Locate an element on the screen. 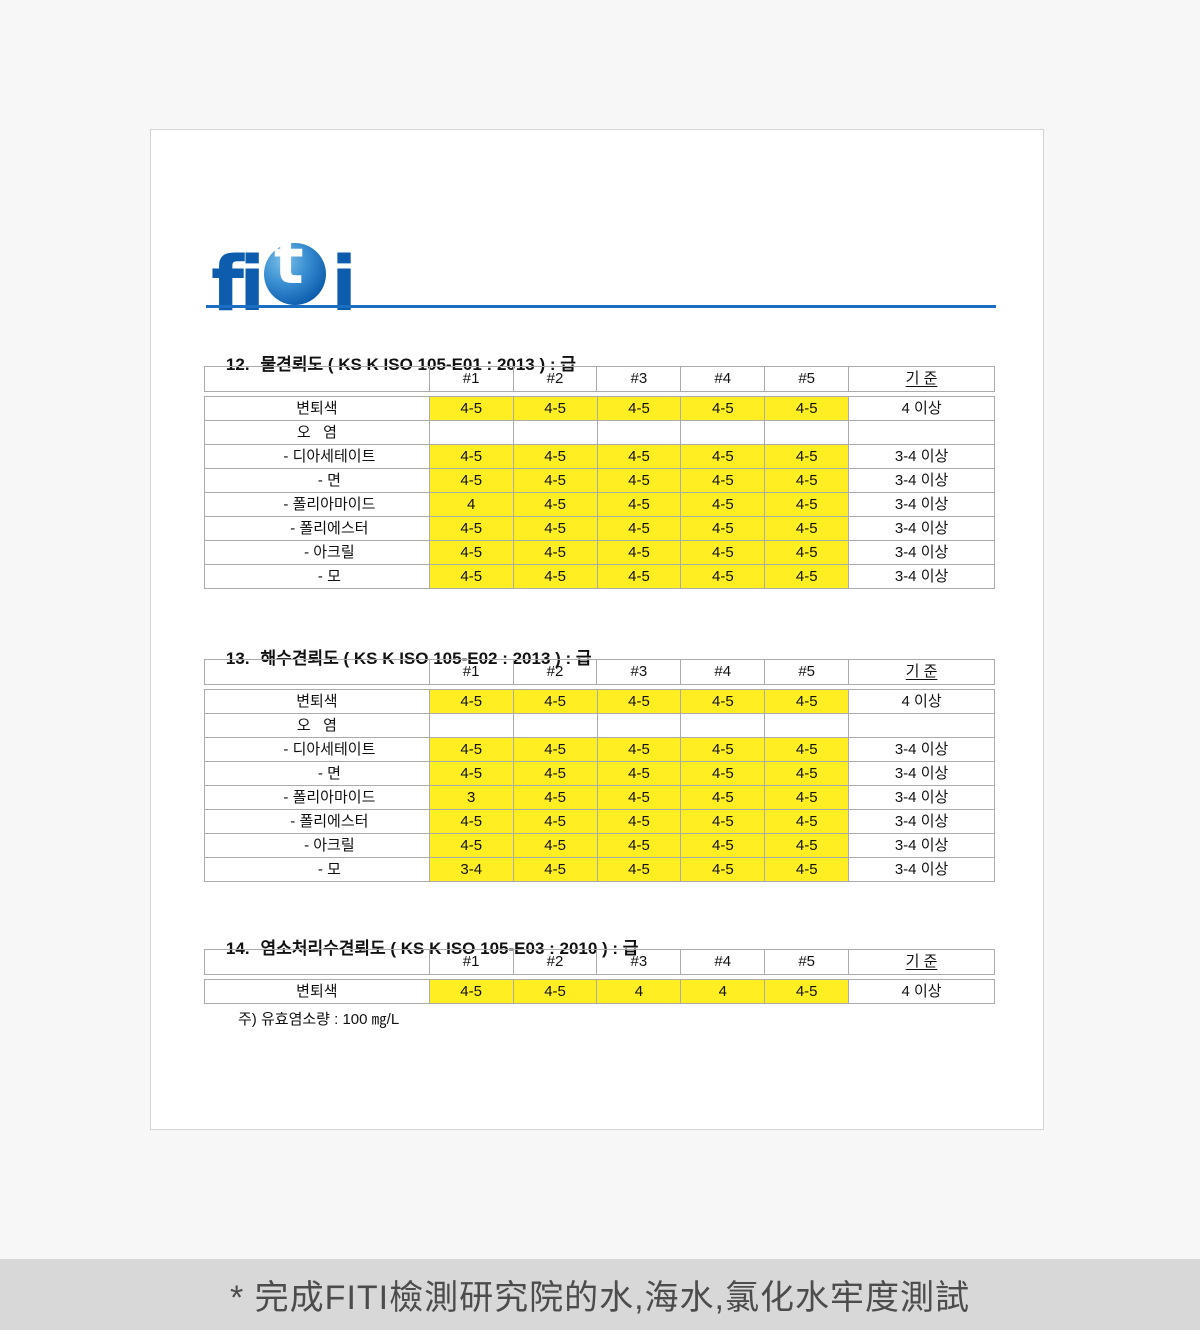  table-row: 오 염 is located at coordinates (599, 725).